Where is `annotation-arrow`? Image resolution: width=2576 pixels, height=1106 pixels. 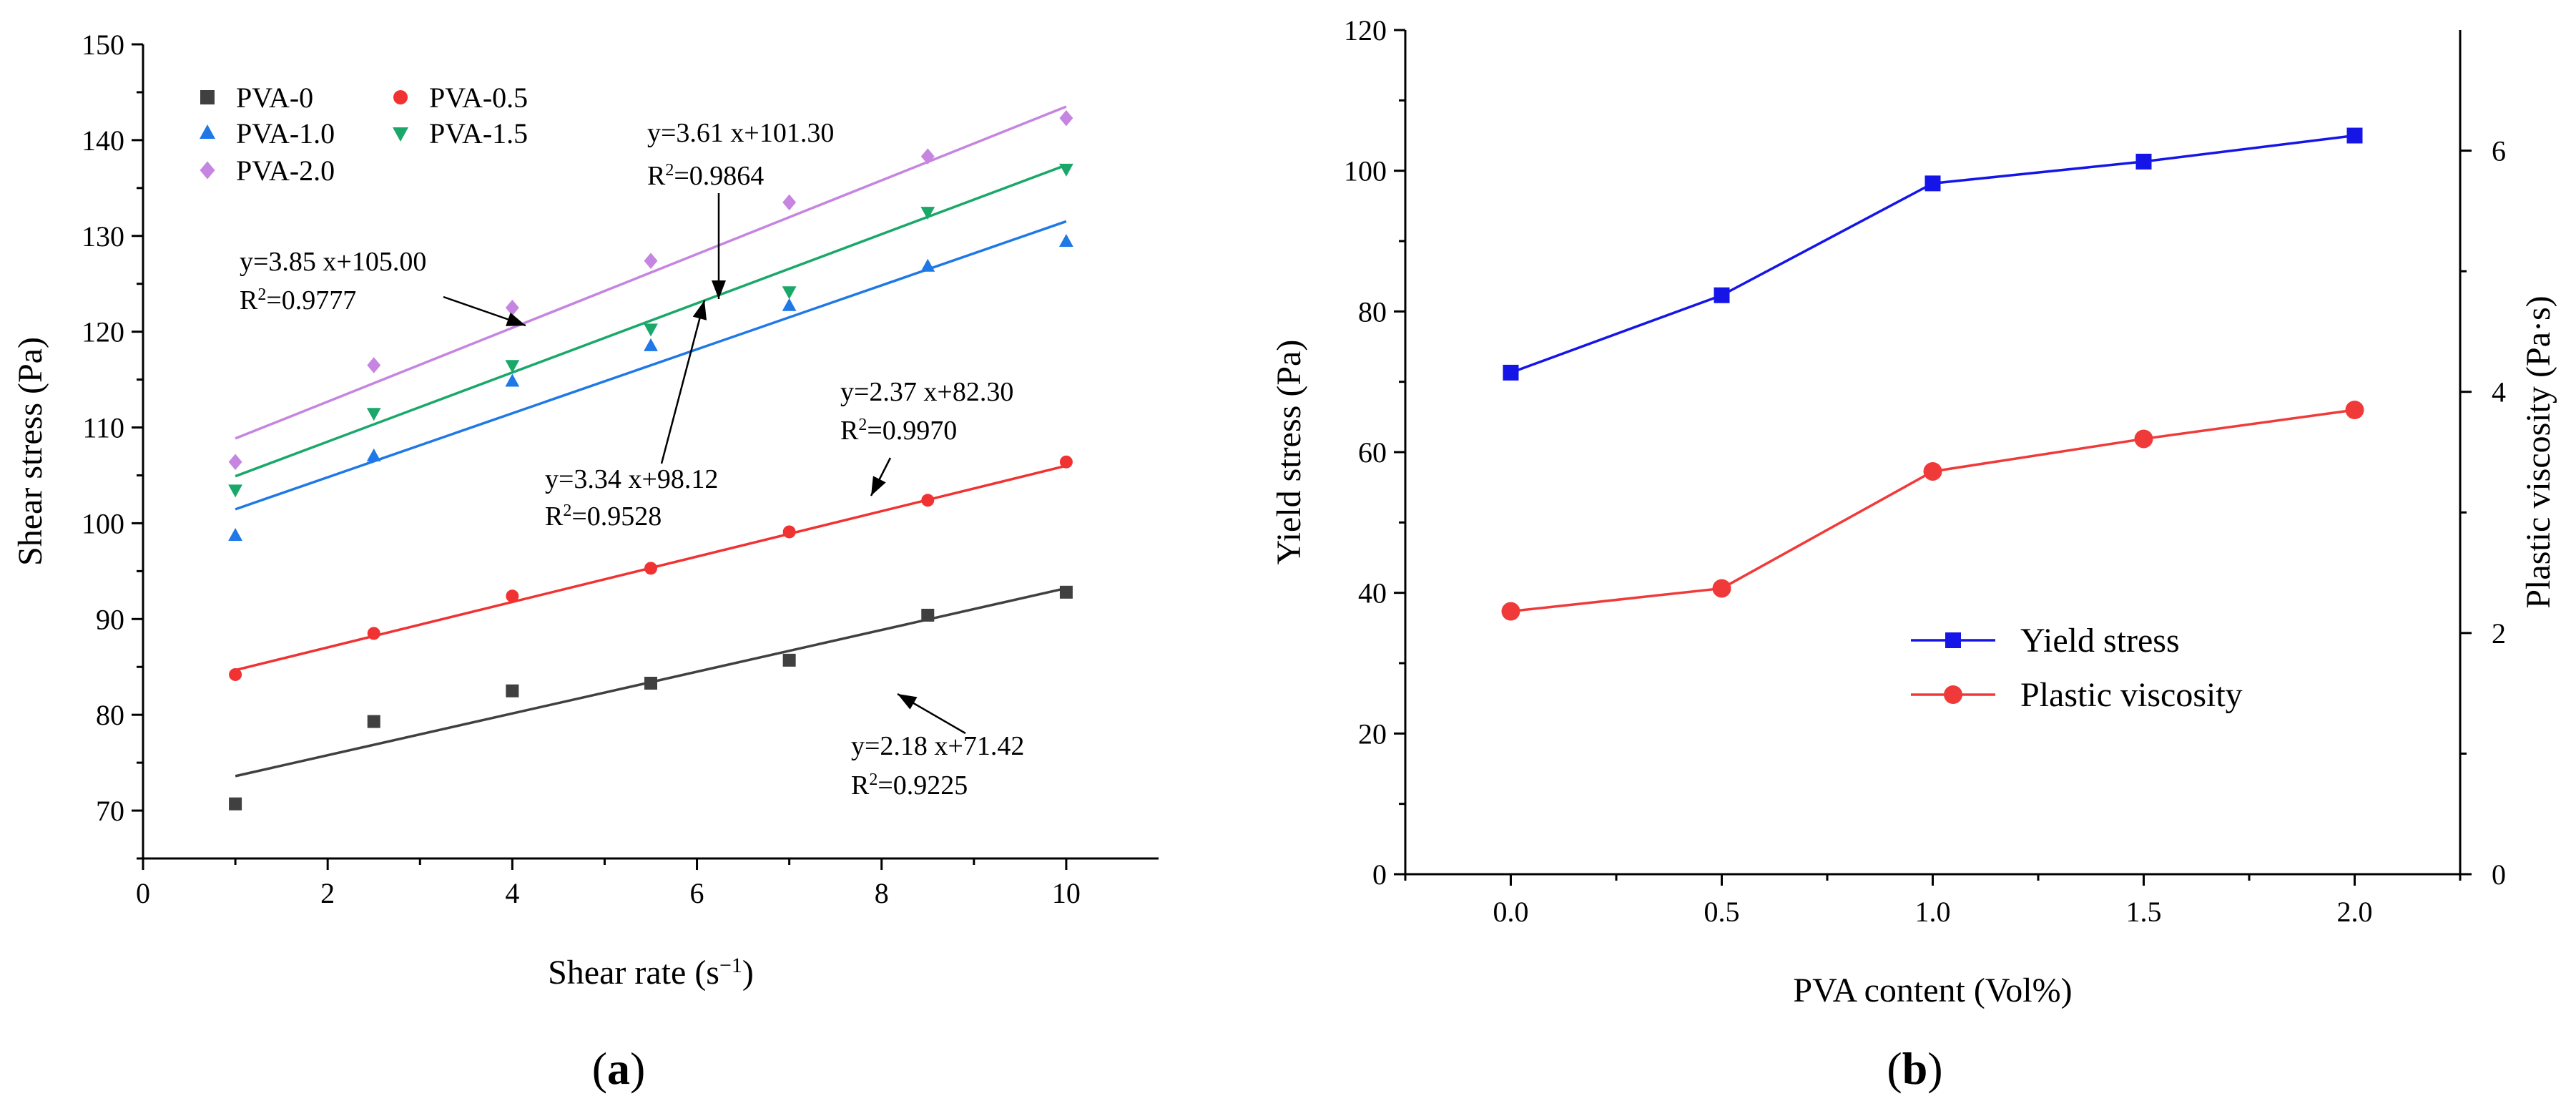 annotation-arrow is located at coordinates (683, 382).